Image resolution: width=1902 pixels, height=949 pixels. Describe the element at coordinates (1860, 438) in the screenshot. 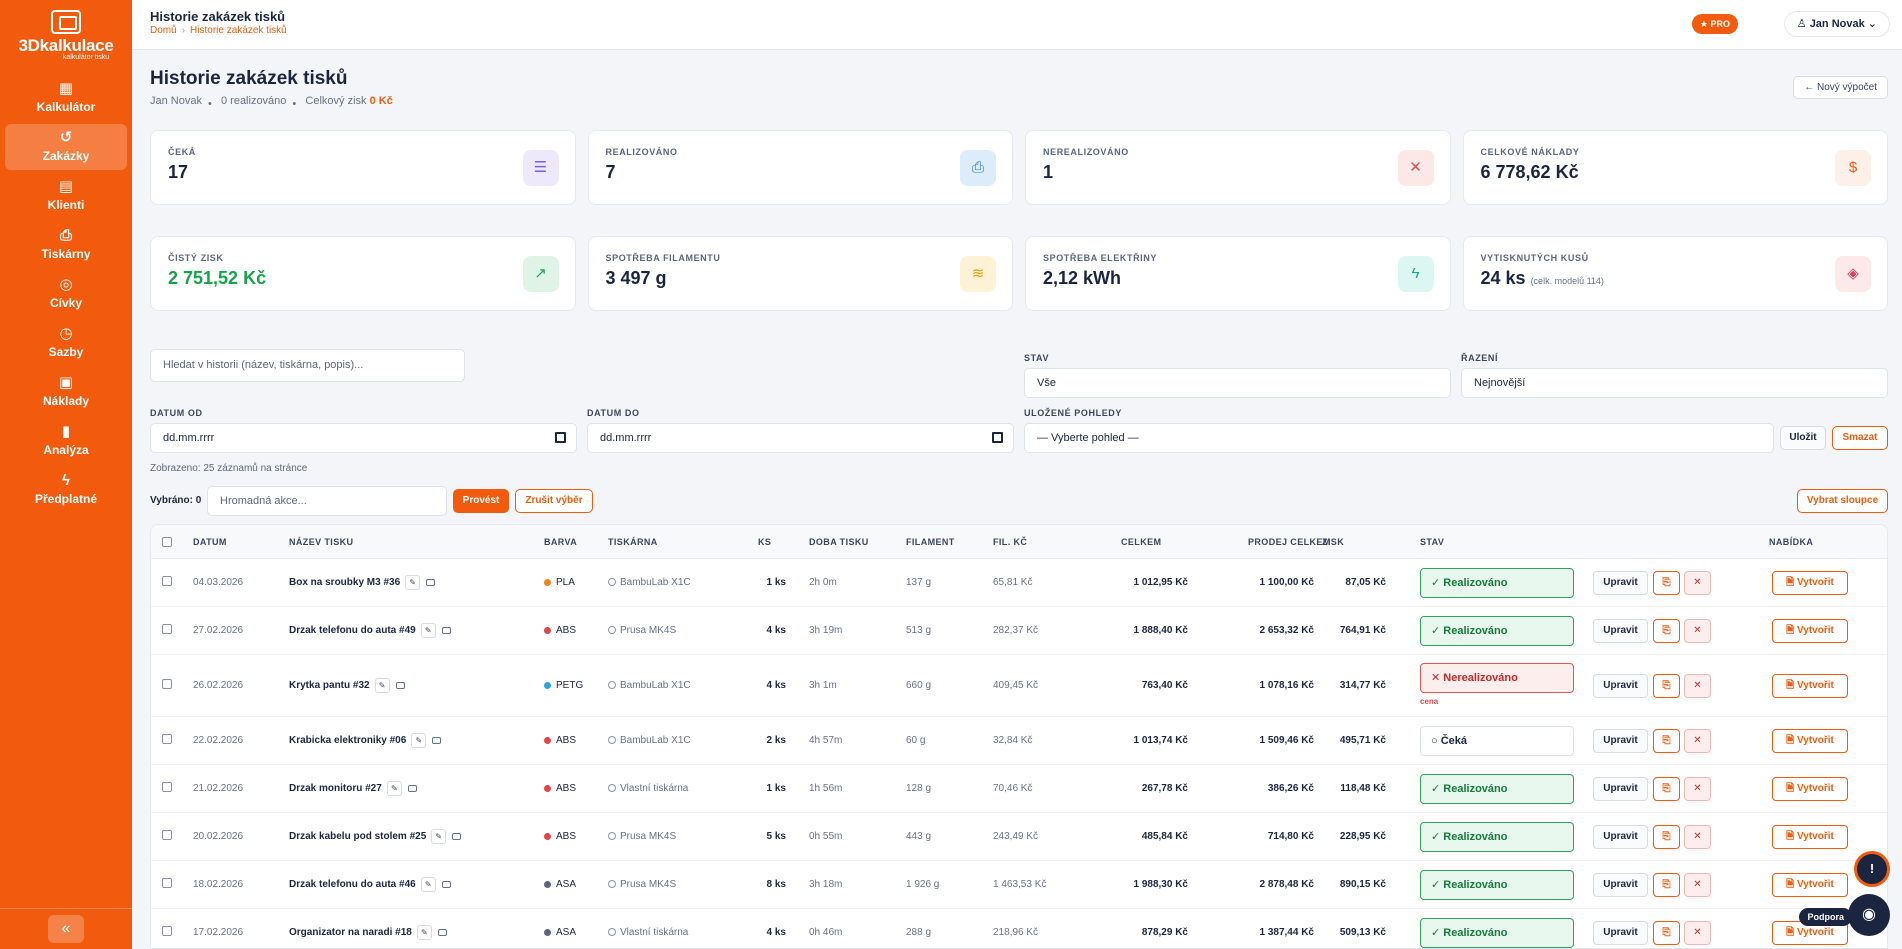

I see `delete-view-button: Smazat` at that location.